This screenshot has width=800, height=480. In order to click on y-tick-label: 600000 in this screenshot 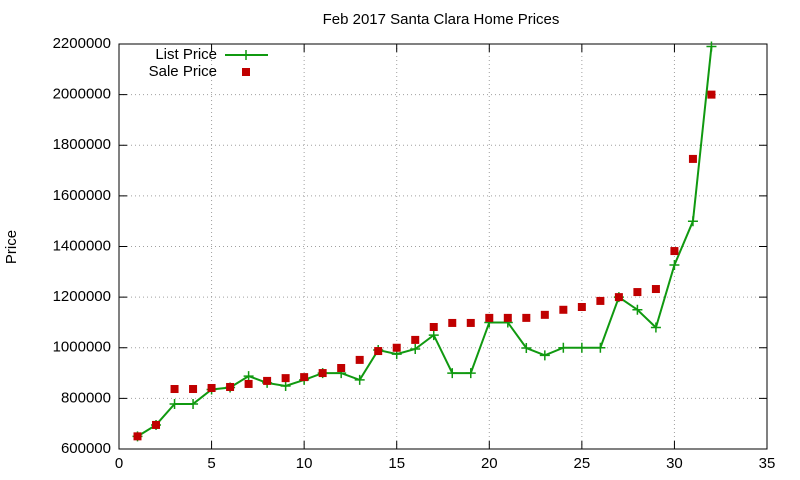, I will do `click(86, 448)`.